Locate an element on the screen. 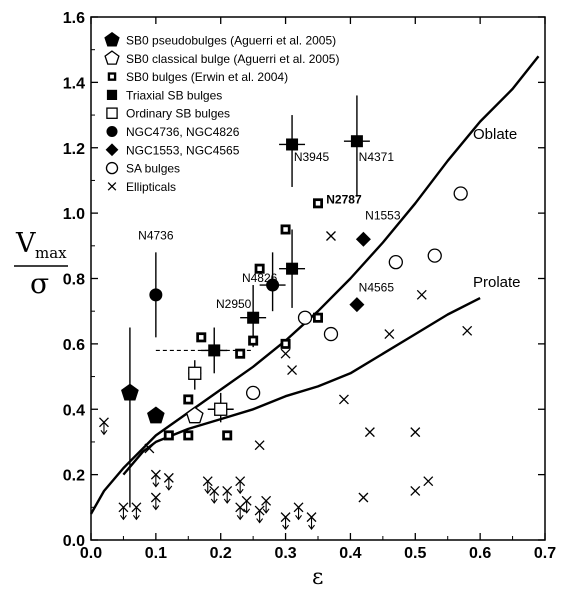  legend-label: SB0 pseudobulges (Aguerri et al. 2005) is located at coordinates (231, 41).